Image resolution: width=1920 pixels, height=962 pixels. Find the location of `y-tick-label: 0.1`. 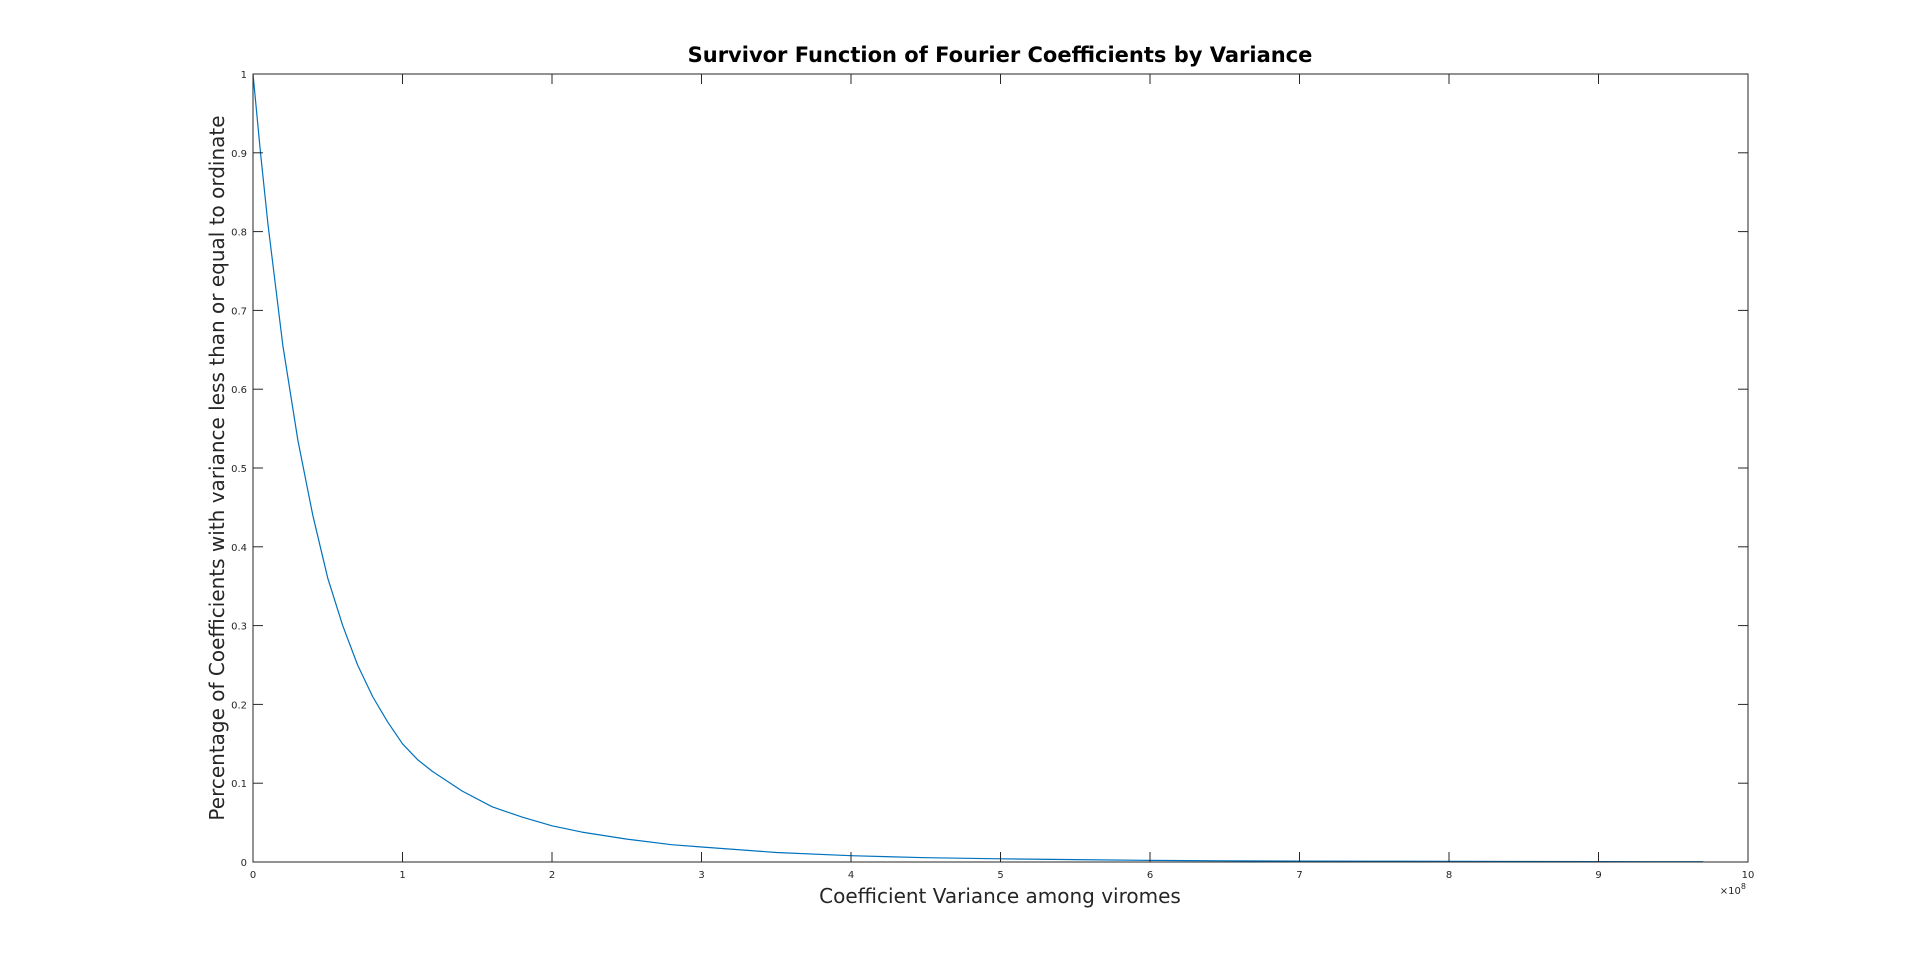

y-tick-label: 0.1 is located at coordinates (239, 784).